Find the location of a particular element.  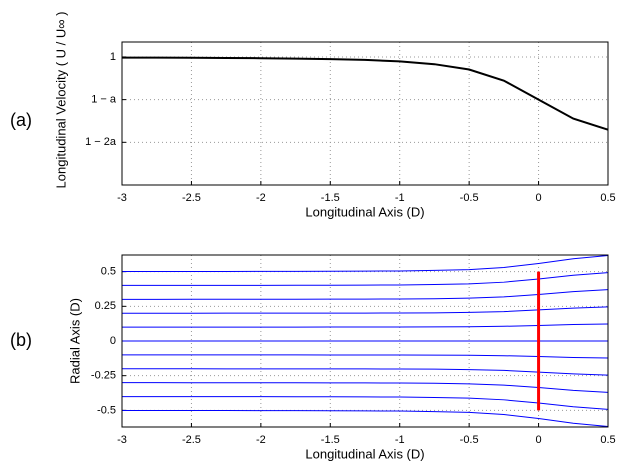

y-axis-title: Longitudinal Velocity ( U / U∞ ) is located at coordinates (60, 100).